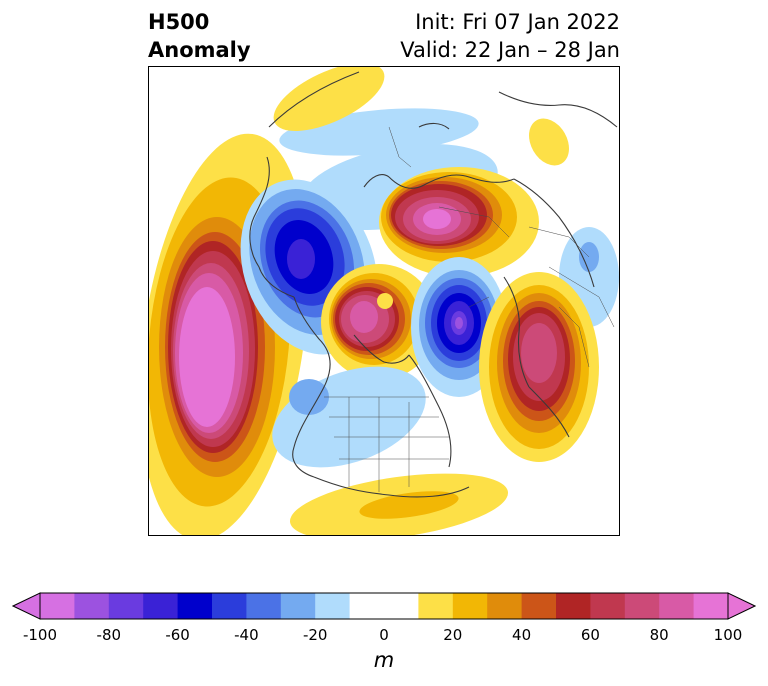 The image size is (768, 686). I want to click on colorbar-tick-label: 100, so click(728, 635).